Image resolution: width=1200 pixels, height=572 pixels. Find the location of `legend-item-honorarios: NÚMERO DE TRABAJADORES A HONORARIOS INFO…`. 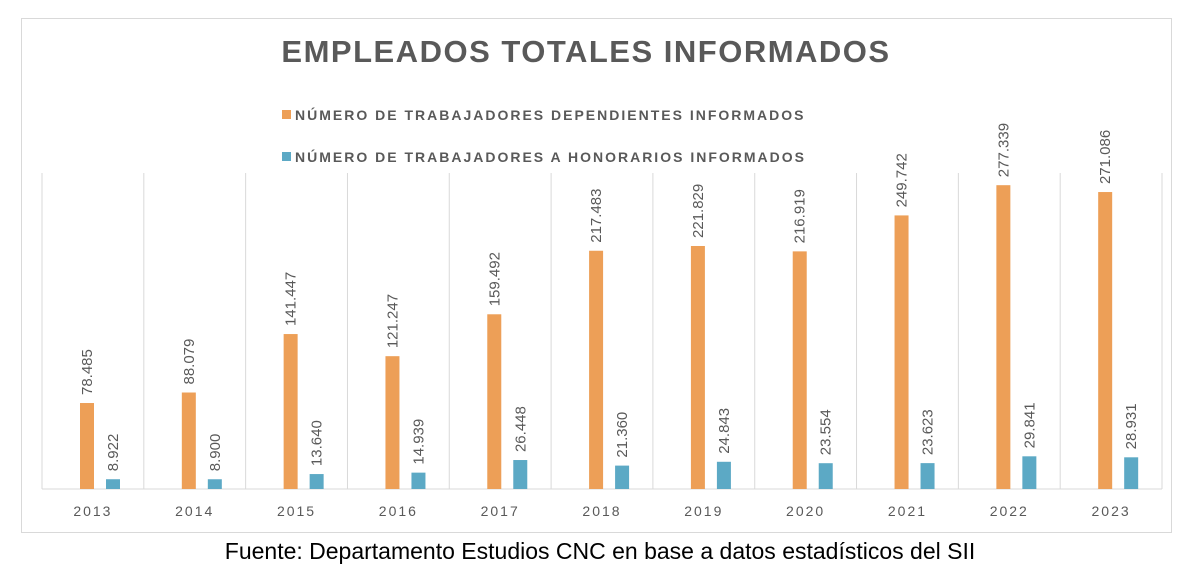

legend-item-honorarios: NÚMERO DE TRABAJADORES A HONORARIOS INFO… is located at coordinates (544, 157).